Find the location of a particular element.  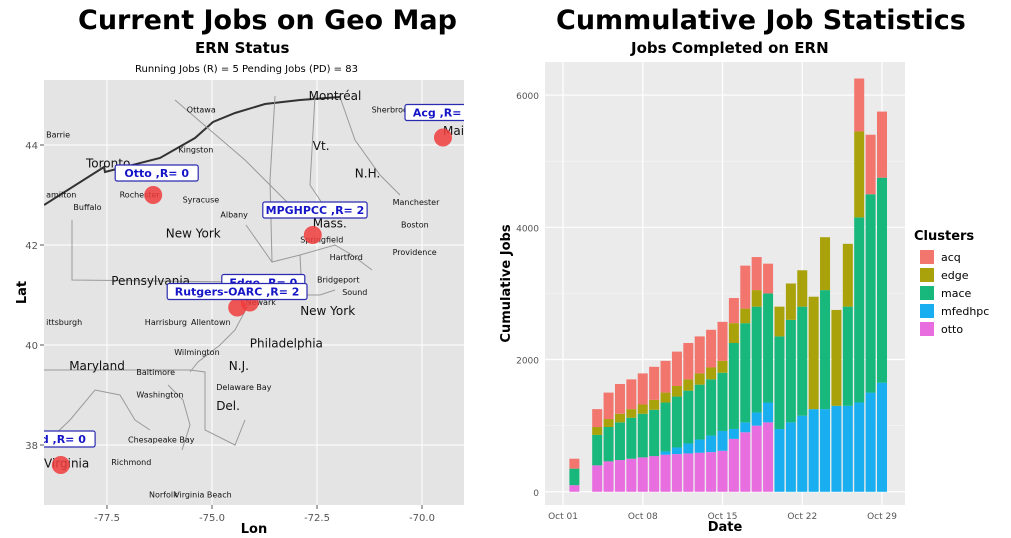

place-name: Virginia Beach is located at coordinates (203, 495).